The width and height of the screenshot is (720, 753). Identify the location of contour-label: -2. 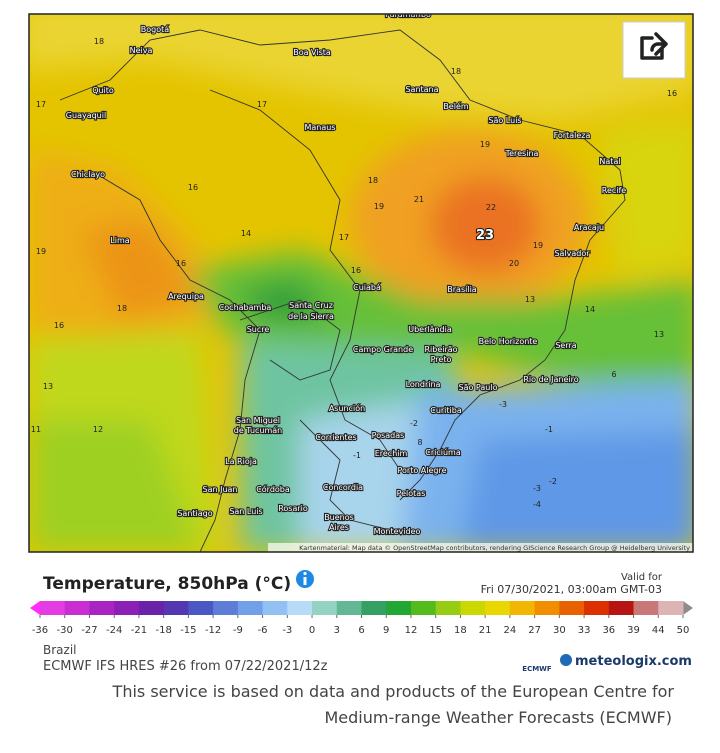
(414, 423).